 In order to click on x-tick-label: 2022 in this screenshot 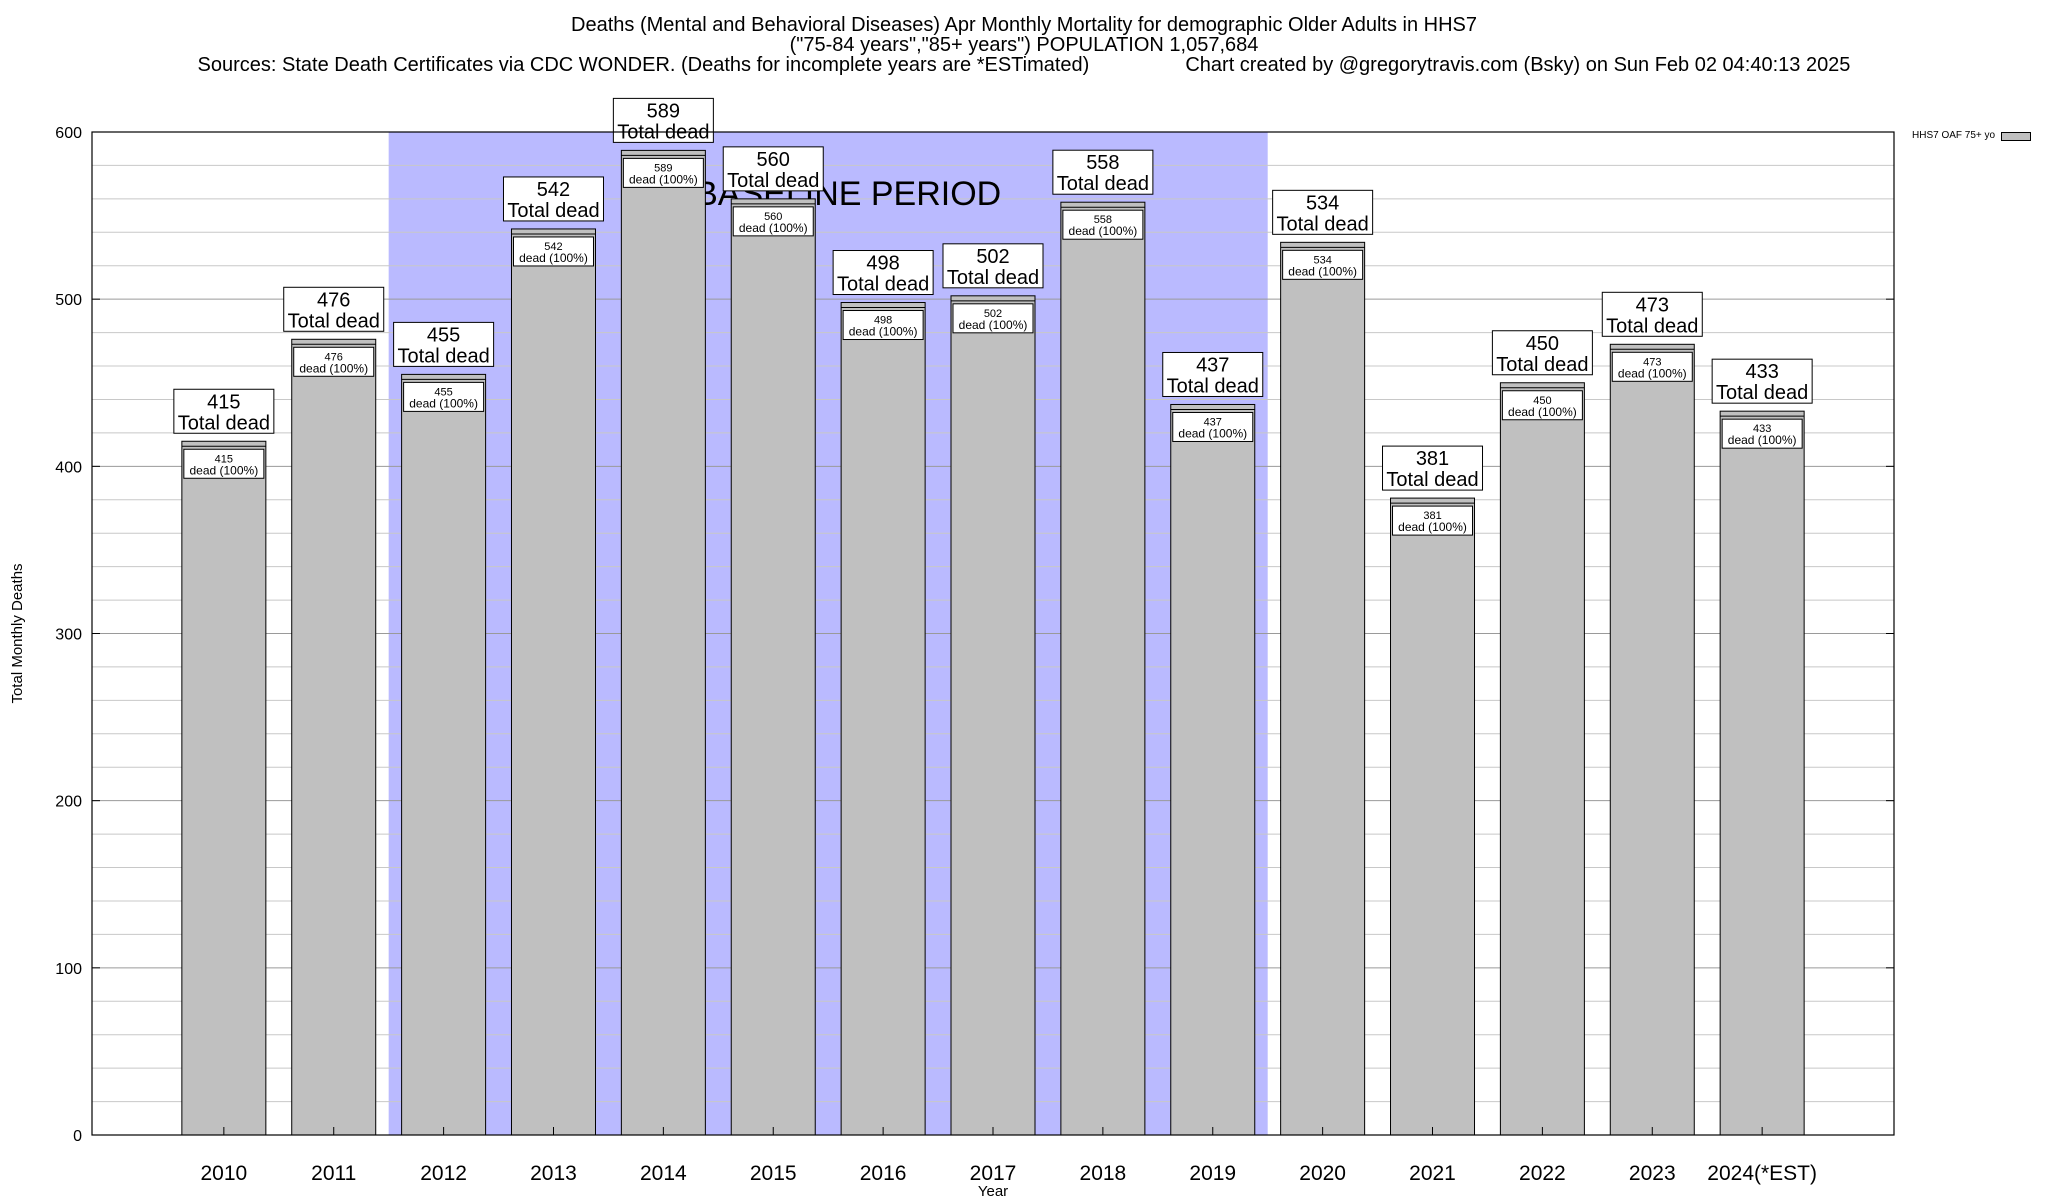, I will do `click(1542, 1173)`.